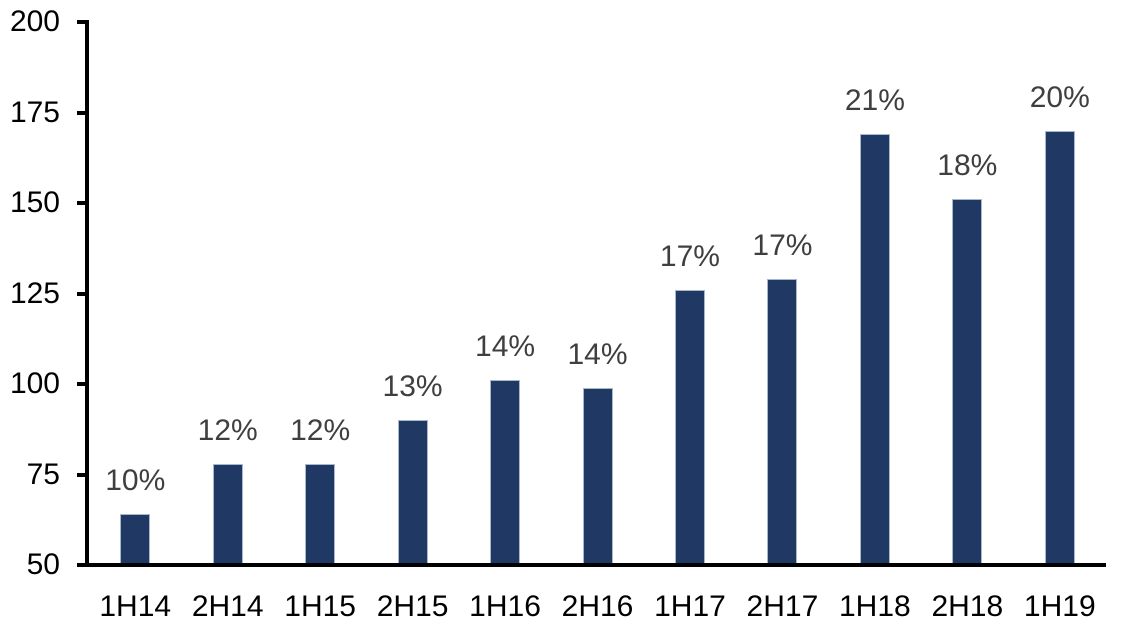  I want to click on x-tick-label: 2H15, so click(412, 606).